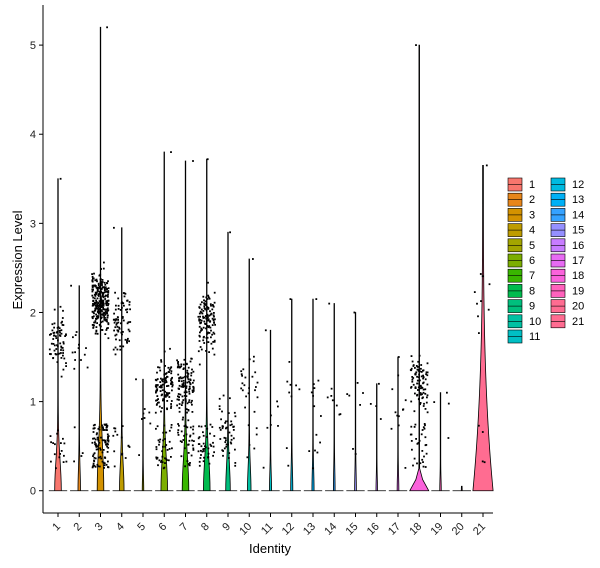 The height and width of the screenshot is (568, 600). Describe the element at coordinates (394, 529) in the screenshot. I see `x-tick-label: 17` at that location.